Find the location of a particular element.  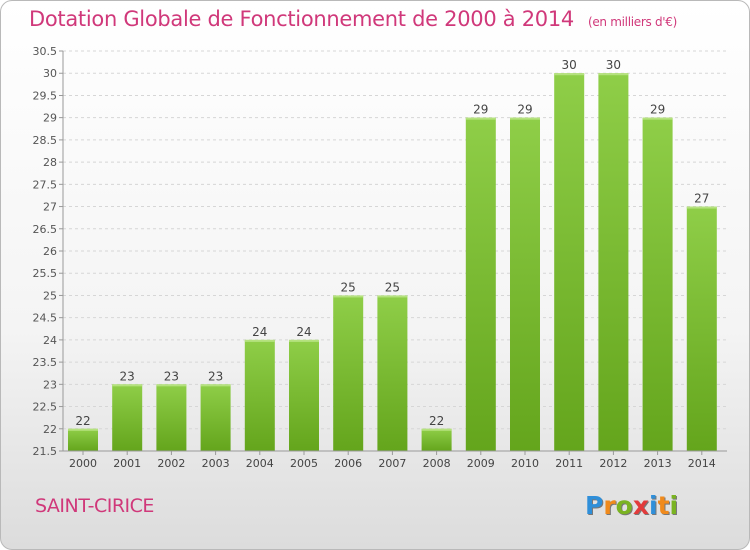

proxiti-logo: Proxiti is located at coordinates (631, 505).